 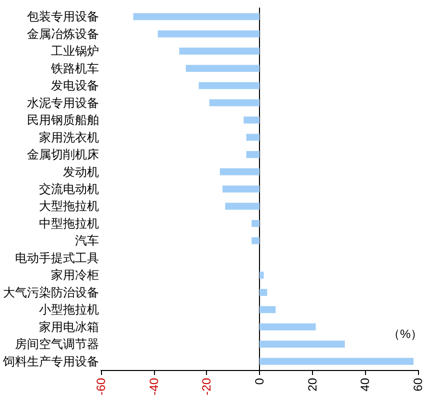 I want to click on y-tick-label: 电动手提式工具, so click(x=57, y=257).